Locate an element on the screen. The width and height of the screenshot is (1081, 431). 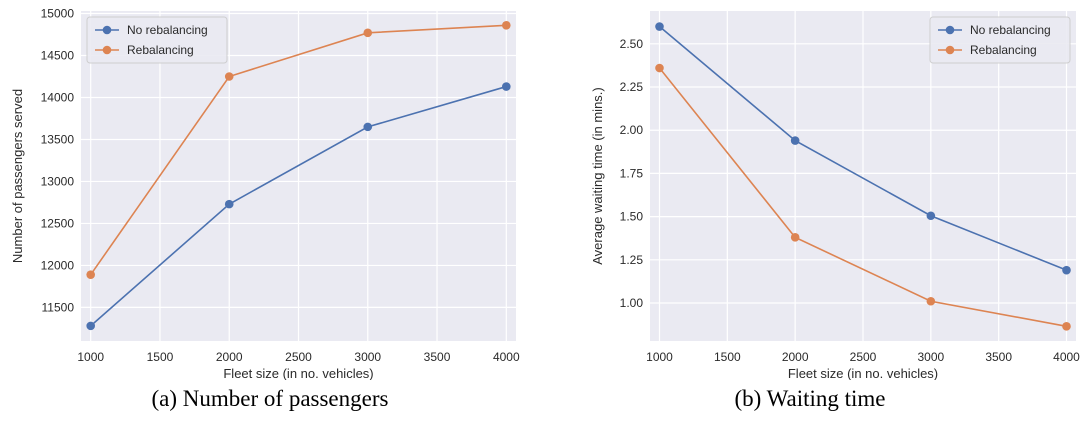
y-tick-label: 1.25 is located at coordinates (632, 260).